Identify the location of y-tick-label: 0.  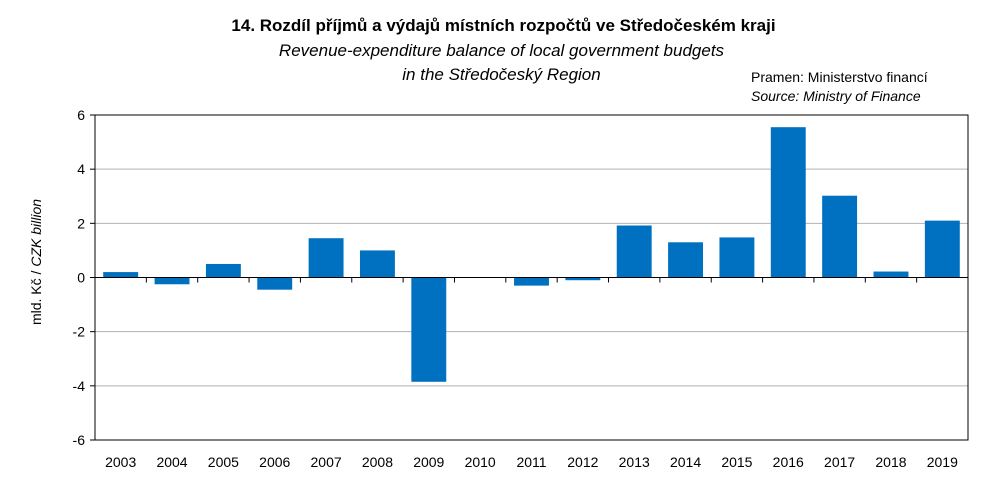
(81, 278).